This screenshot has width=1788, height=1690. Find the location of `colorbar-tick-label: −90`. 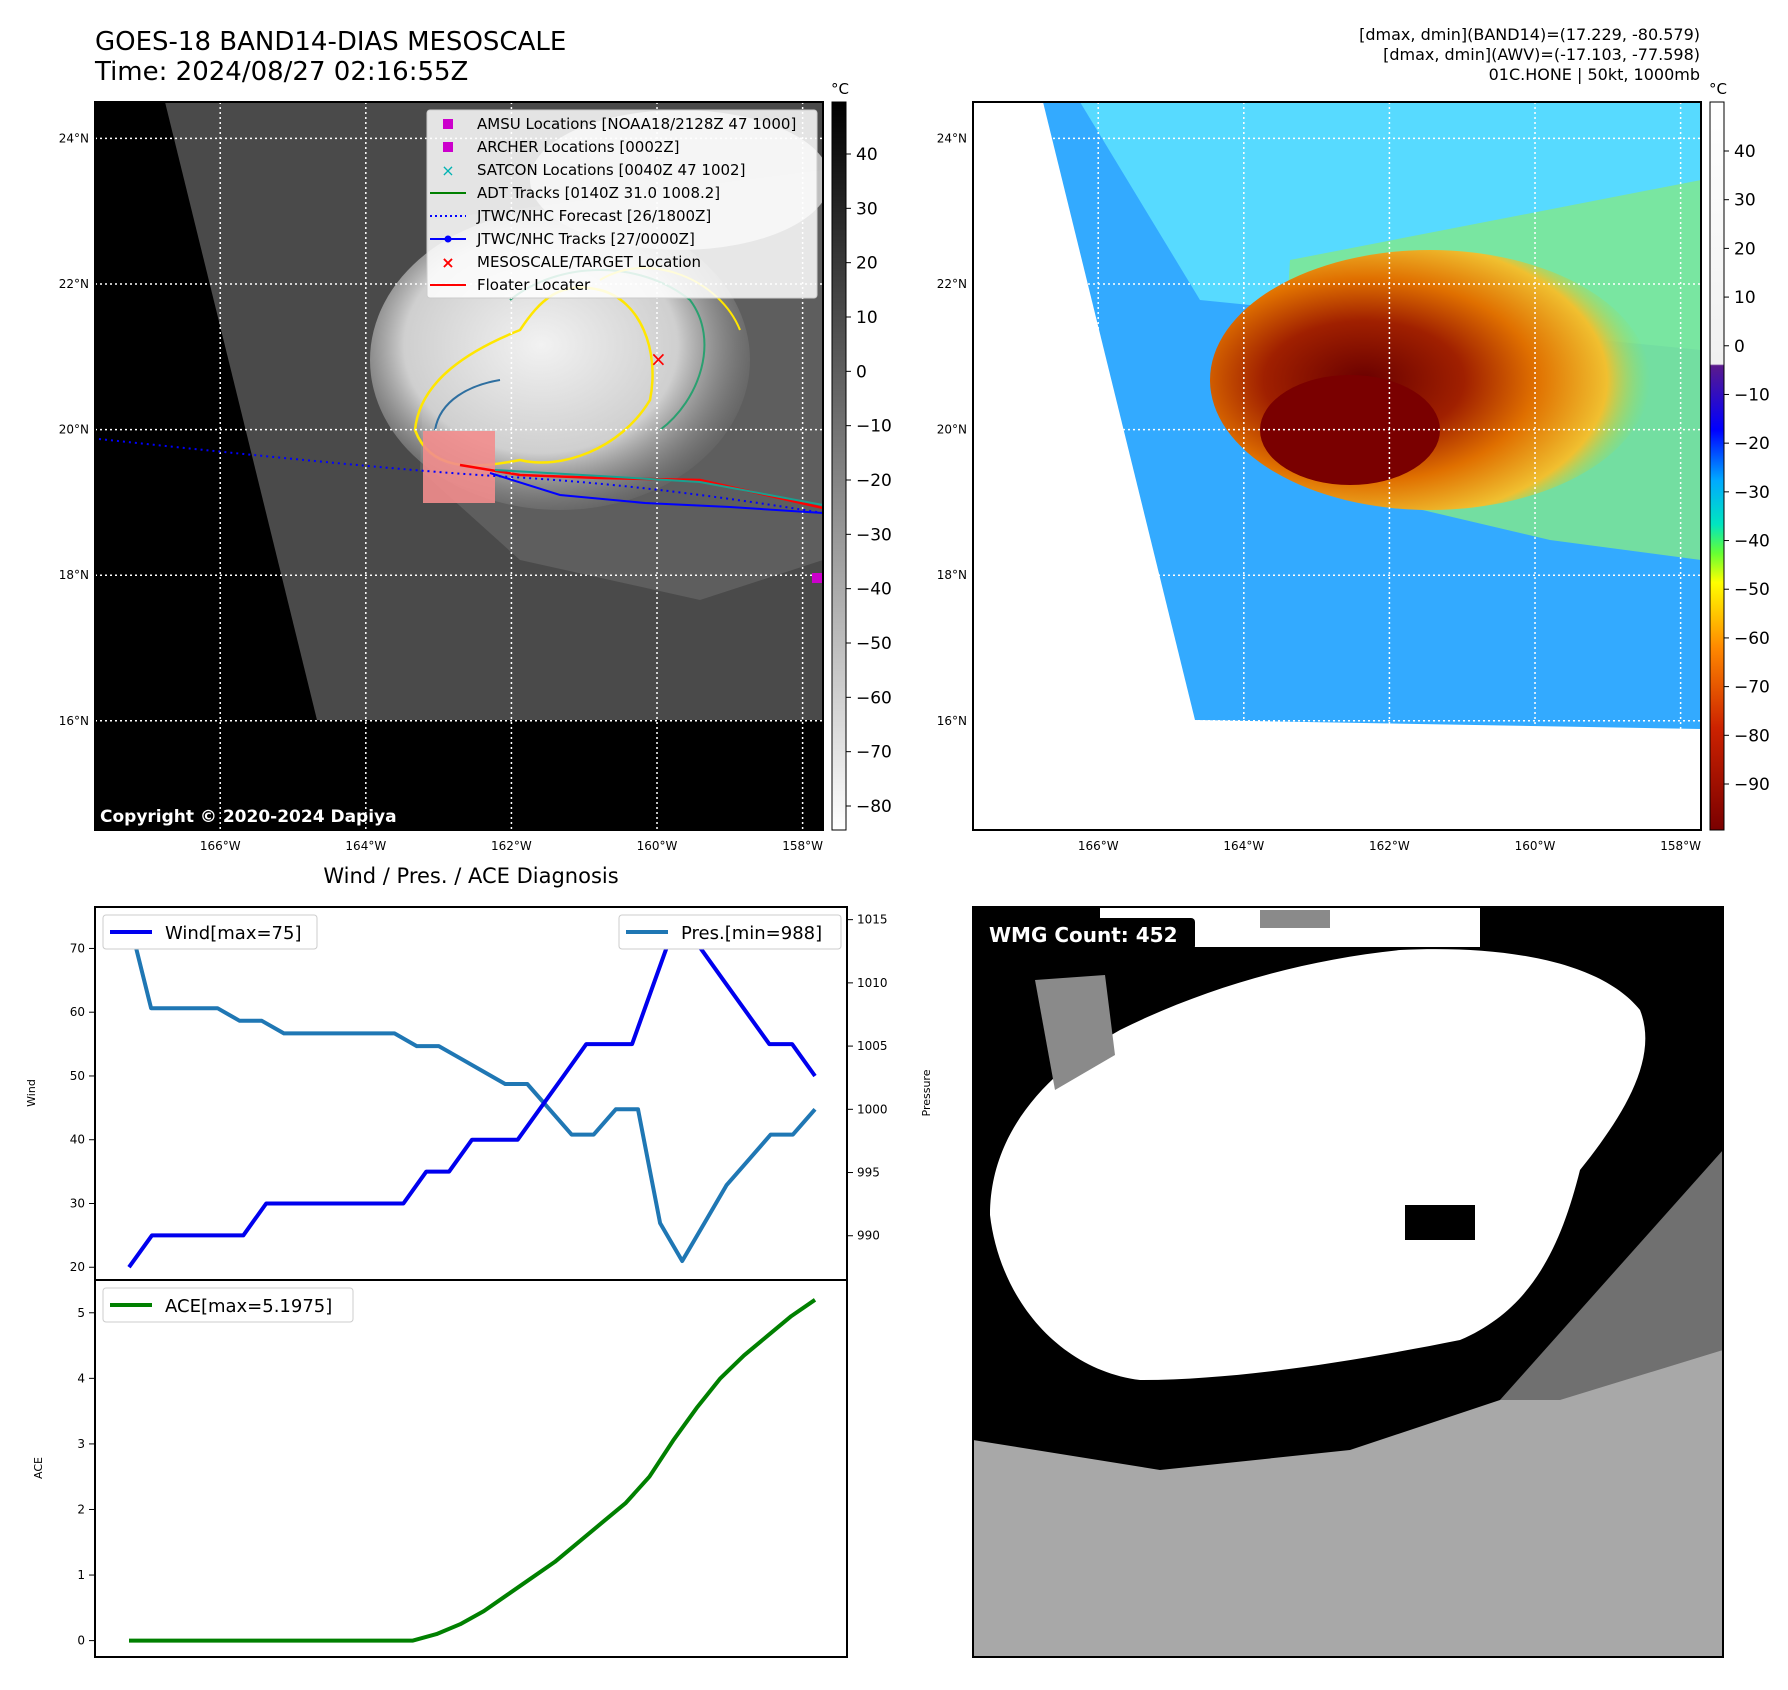

colorbar-tick-label: −90 is located at coordinates (1752, 785).